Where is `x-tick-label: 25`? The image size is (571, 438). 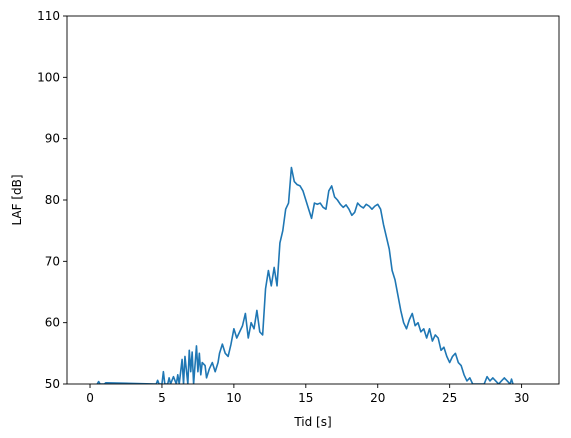
x-tick-label: 25 is located at coordinates (449, 398).